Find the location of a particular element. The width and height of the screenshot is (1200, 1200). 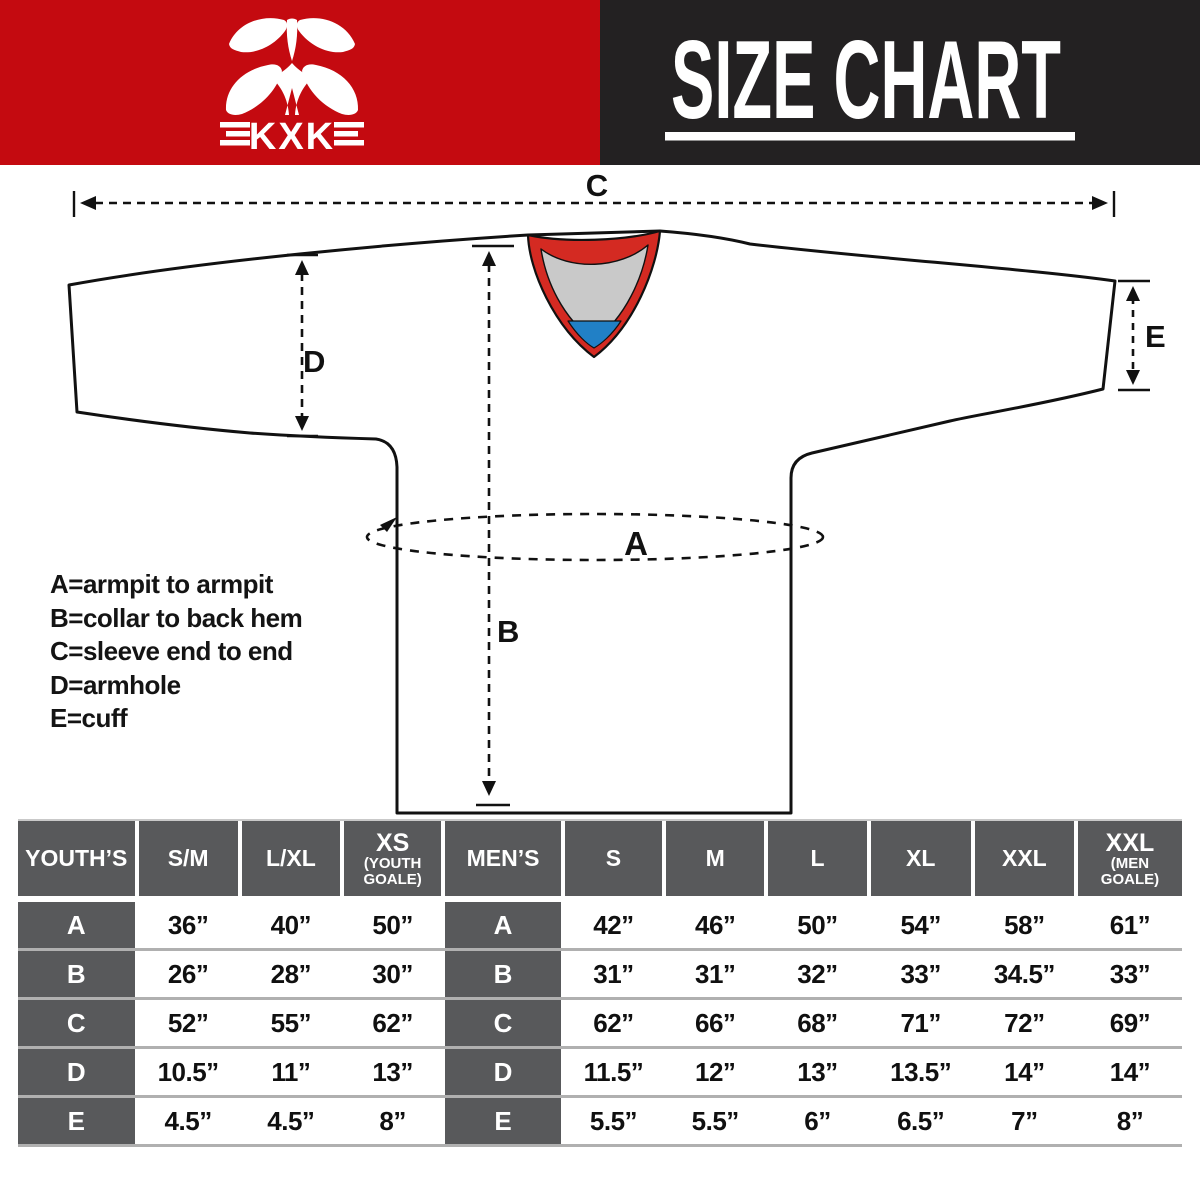

value-cell: 68” is located at coordinates (817, 1023).